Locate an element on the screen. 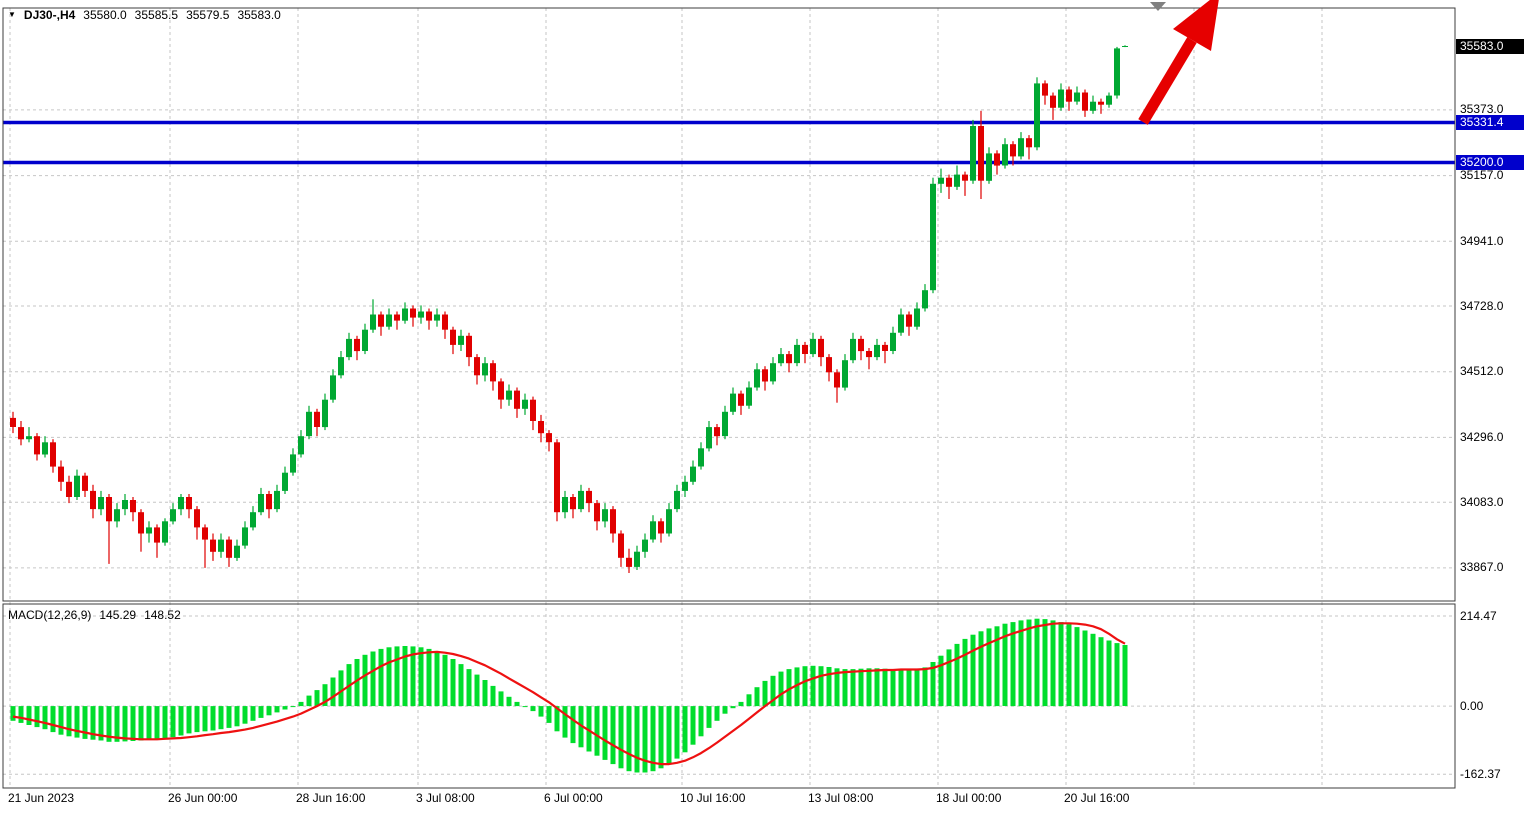  ohlc-close-value: 35583.0 is located at coordinates (259, 15).